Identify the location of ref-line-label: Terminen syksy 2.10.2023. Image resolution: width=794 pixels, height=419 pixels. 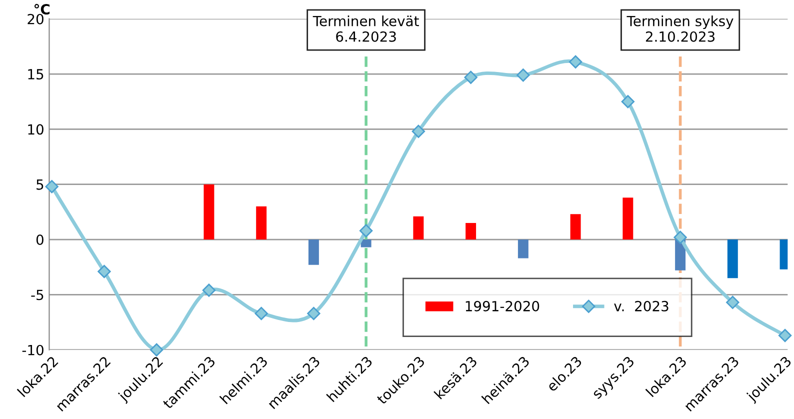
(680, 29).